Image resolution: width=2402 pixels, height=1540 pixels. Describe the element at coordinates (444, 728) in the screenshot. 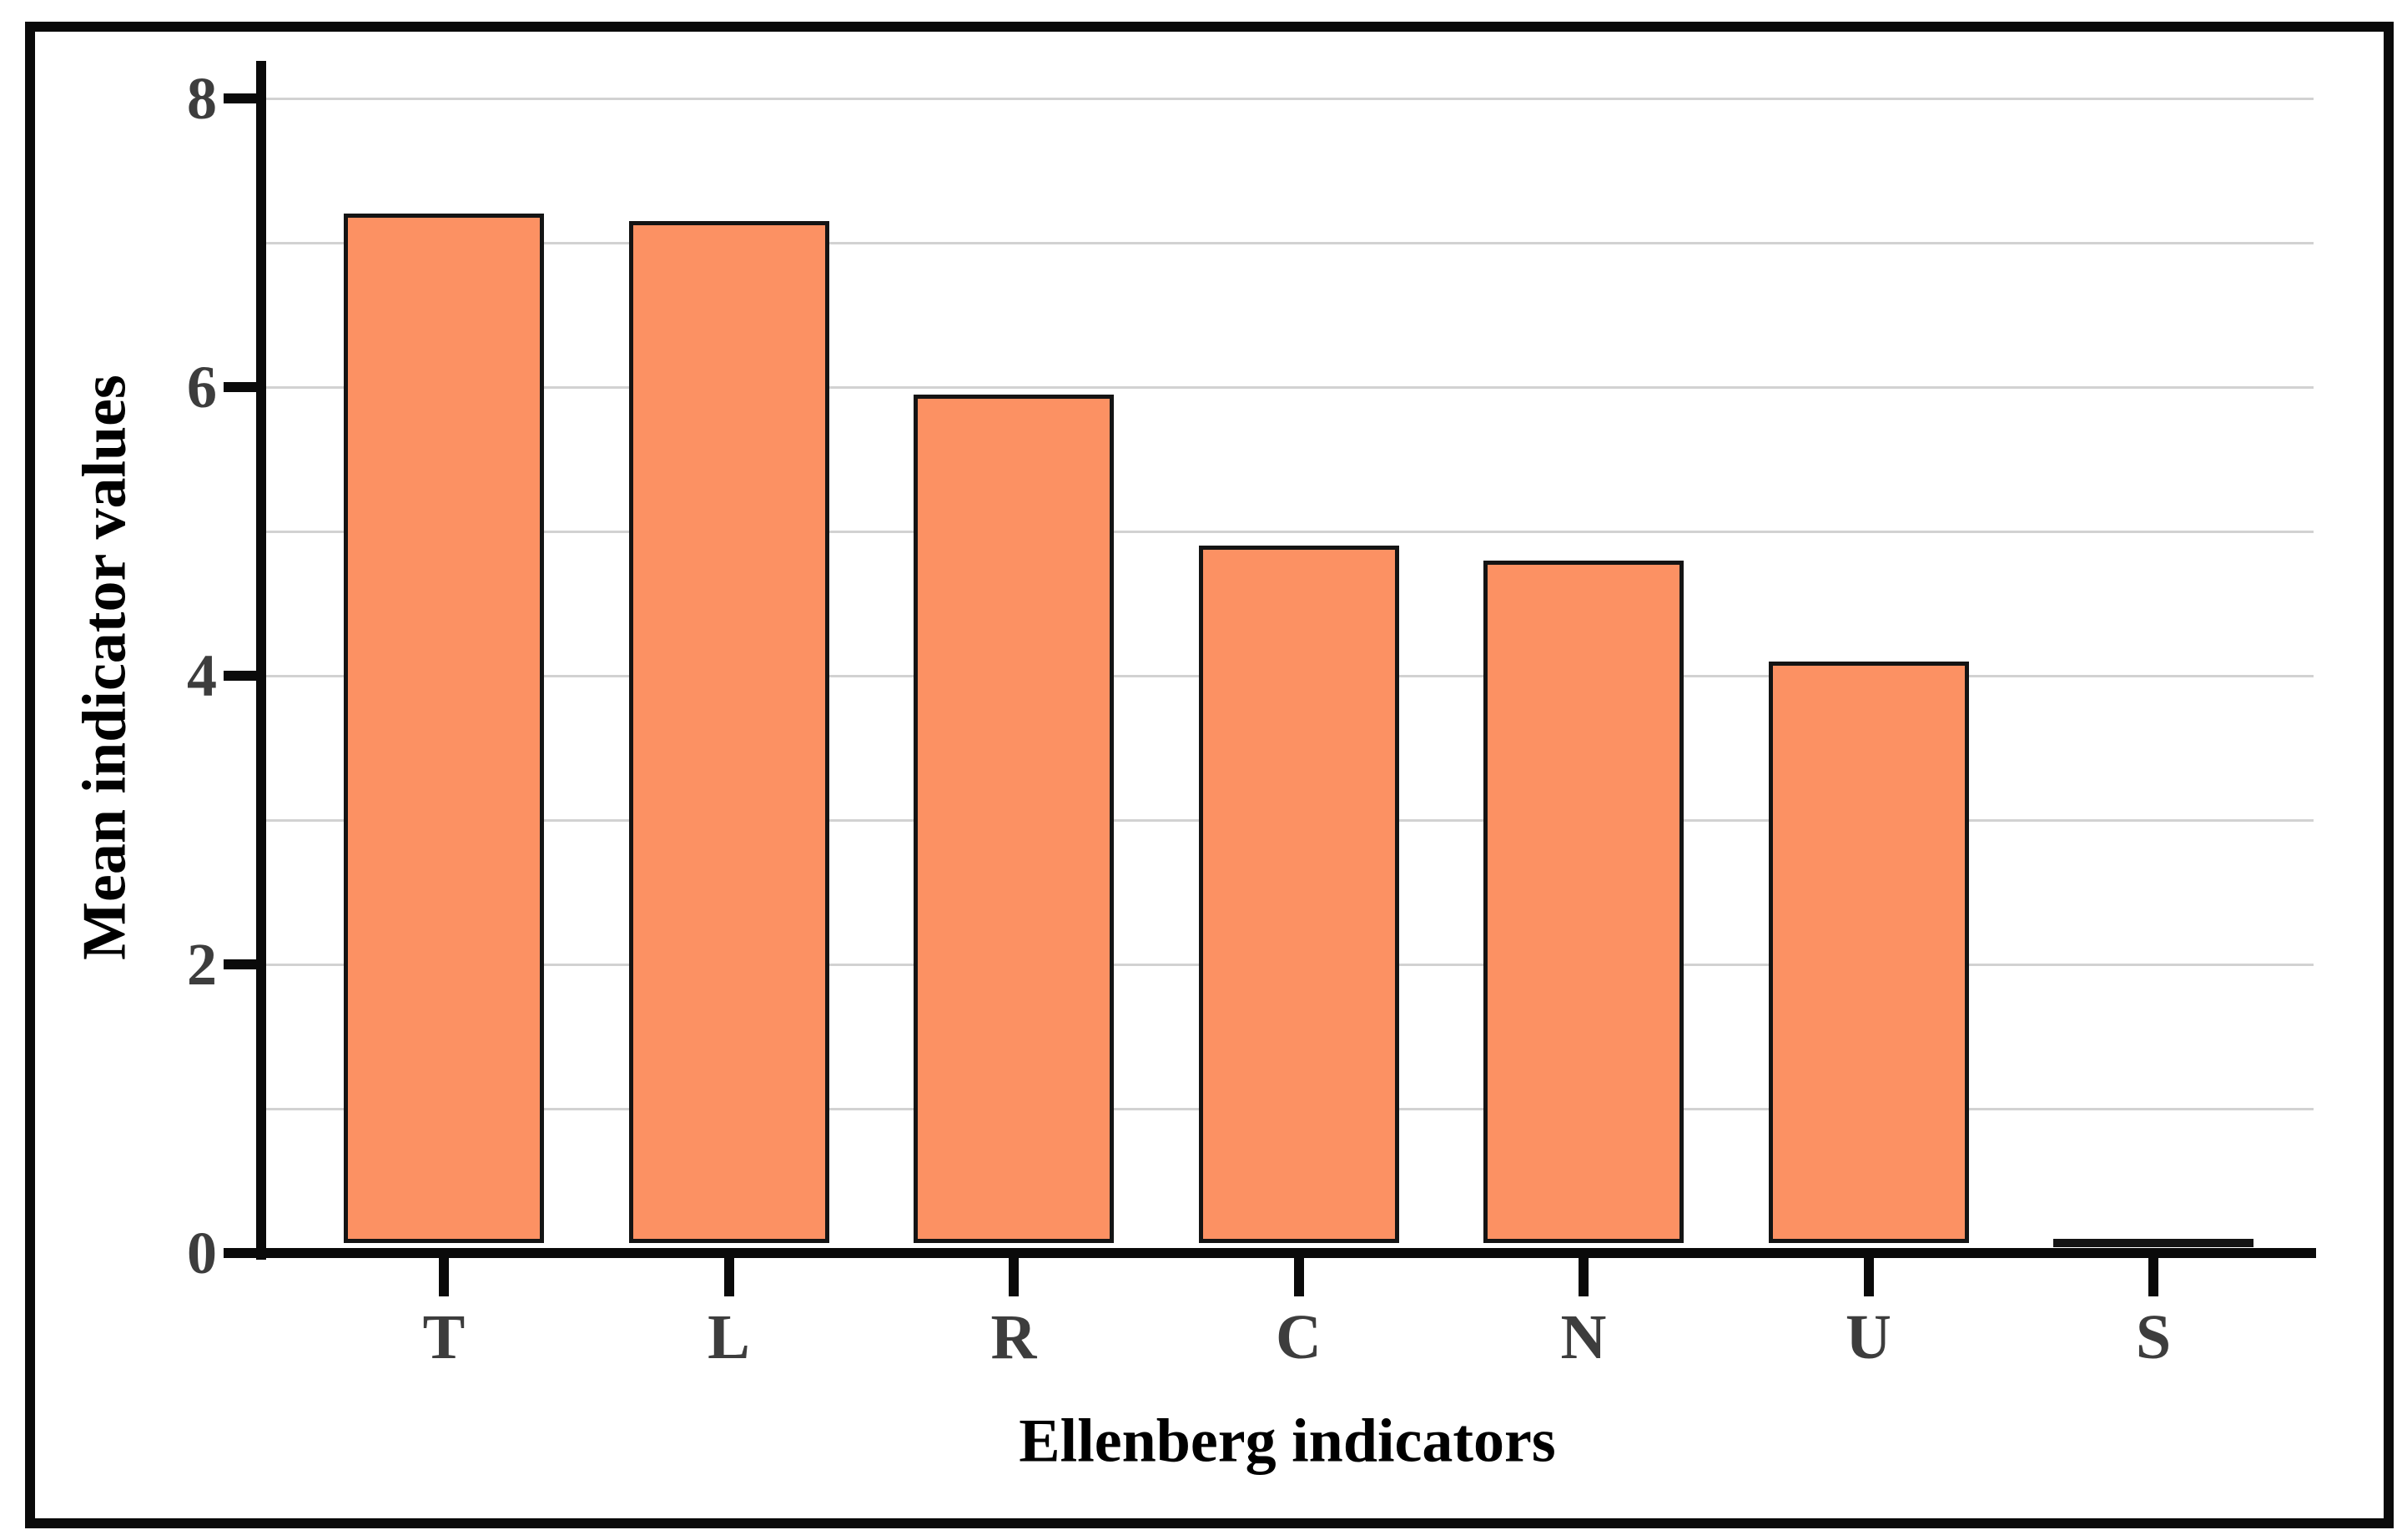

I see `bar-T` at that location.